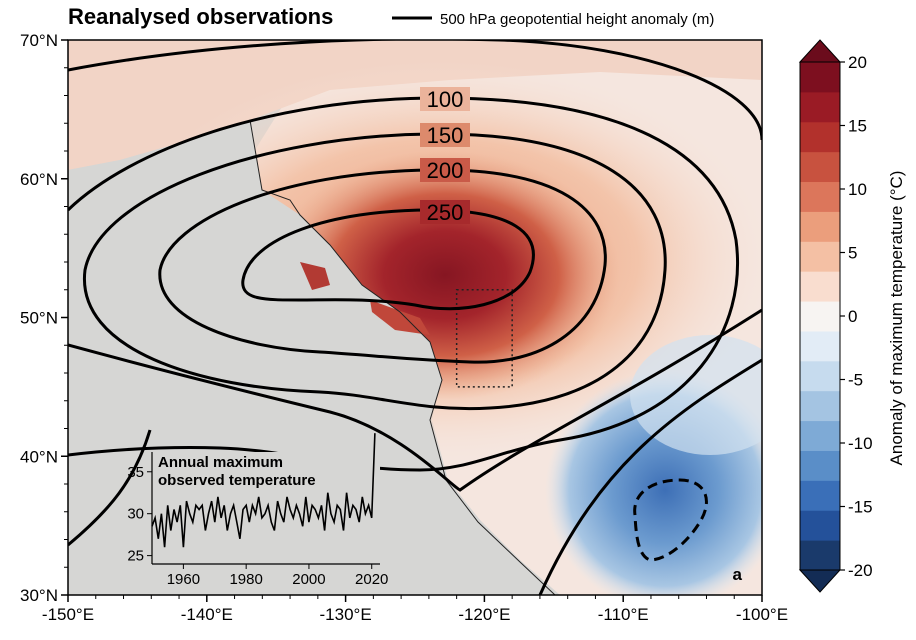 This screenshot has width=916, height=640. Describe the element at coordinates (237, 480) in the screenshot. I see `inset-title-line2: observed temperature` at that location.